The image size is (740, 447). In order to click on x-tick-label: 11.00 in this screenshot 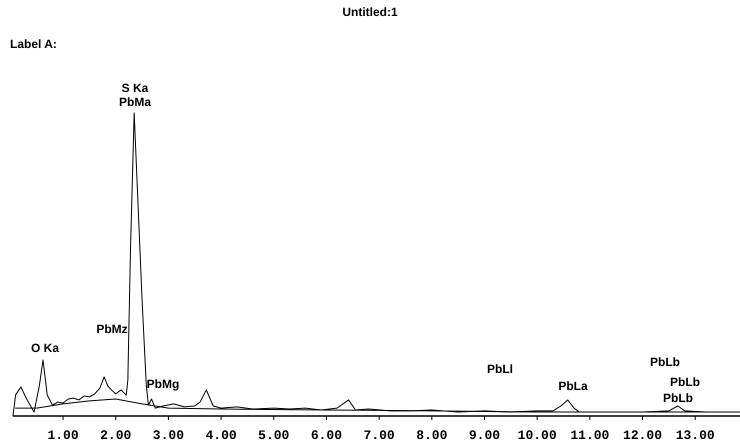, I will do `click(590, 435)`.